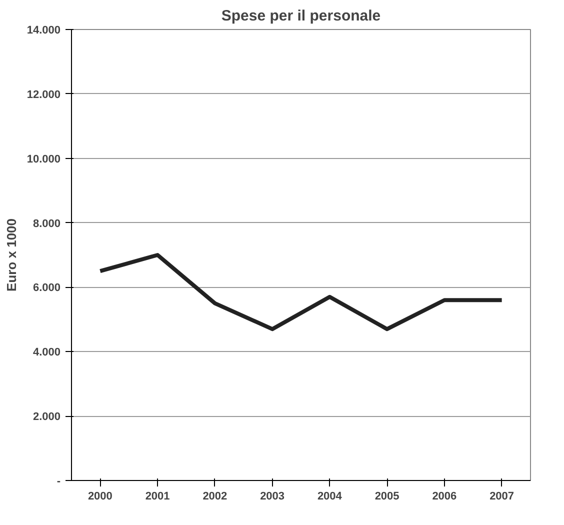 The height and width of the screenshot is (525, 564). What do you see at coordinates (11, 255) in the screenshot?
I see `y-axis-title: Euro x 1000` at bounding box center [11, 255].